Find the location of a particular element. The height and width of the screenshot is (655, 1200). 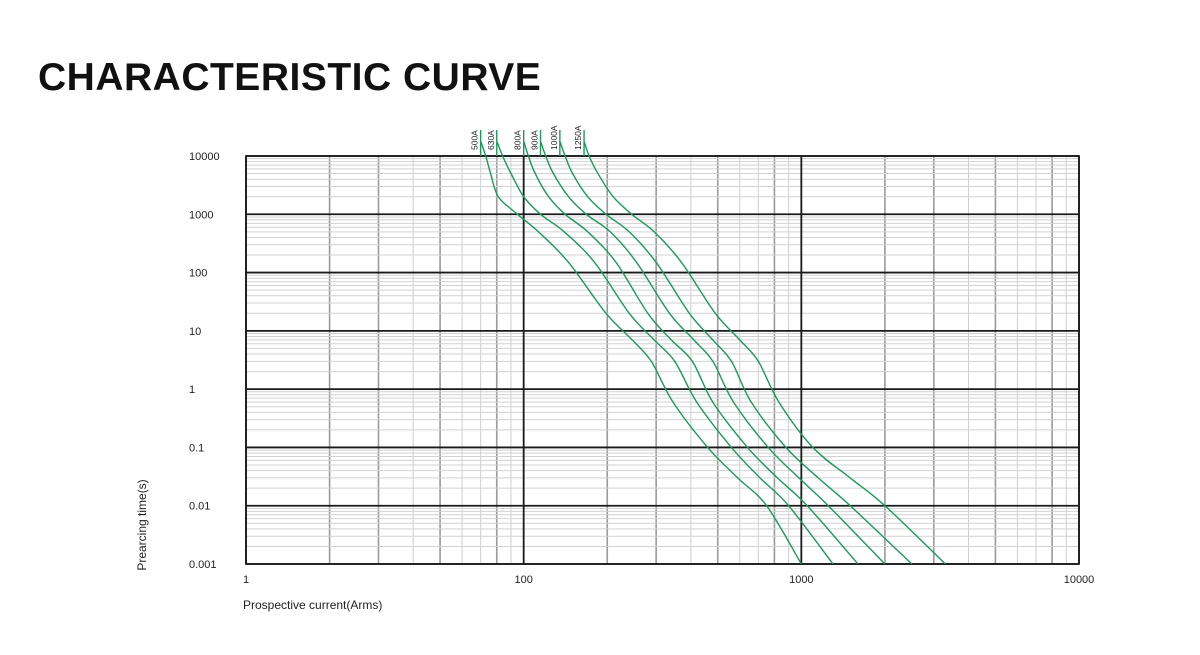

series-label-630a: 630A is located at coordinates (491, 140).